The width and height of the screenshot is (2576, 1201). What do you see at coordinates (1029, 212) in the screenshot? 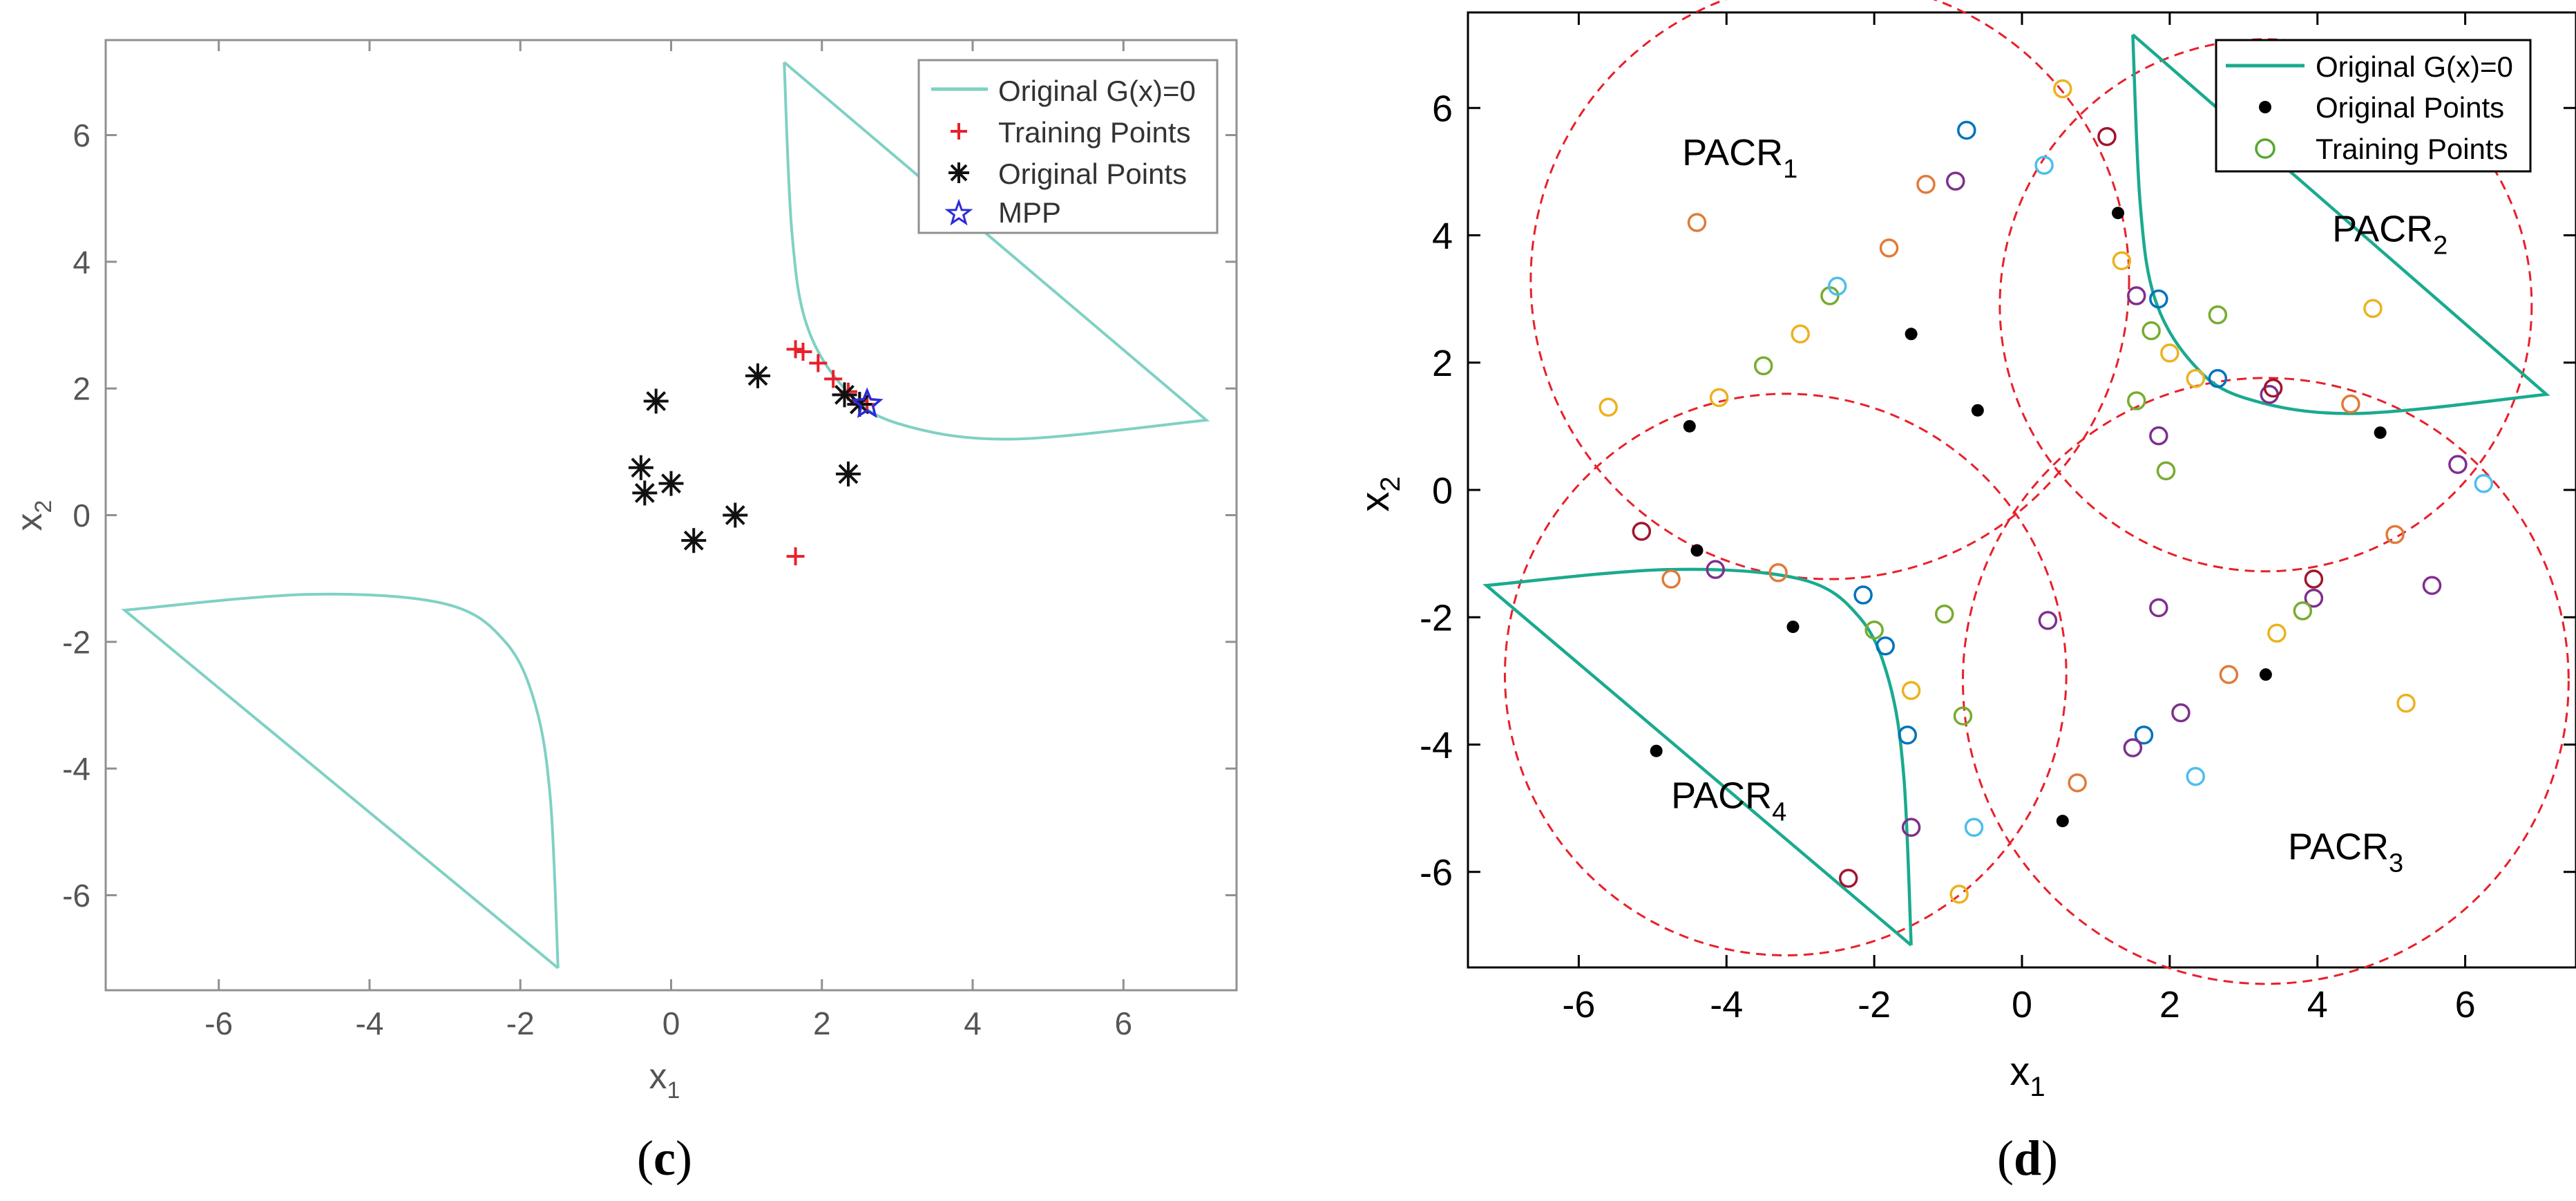
I see `c-legend-item-mpp: MPP` at bounding box center [1029, 212].